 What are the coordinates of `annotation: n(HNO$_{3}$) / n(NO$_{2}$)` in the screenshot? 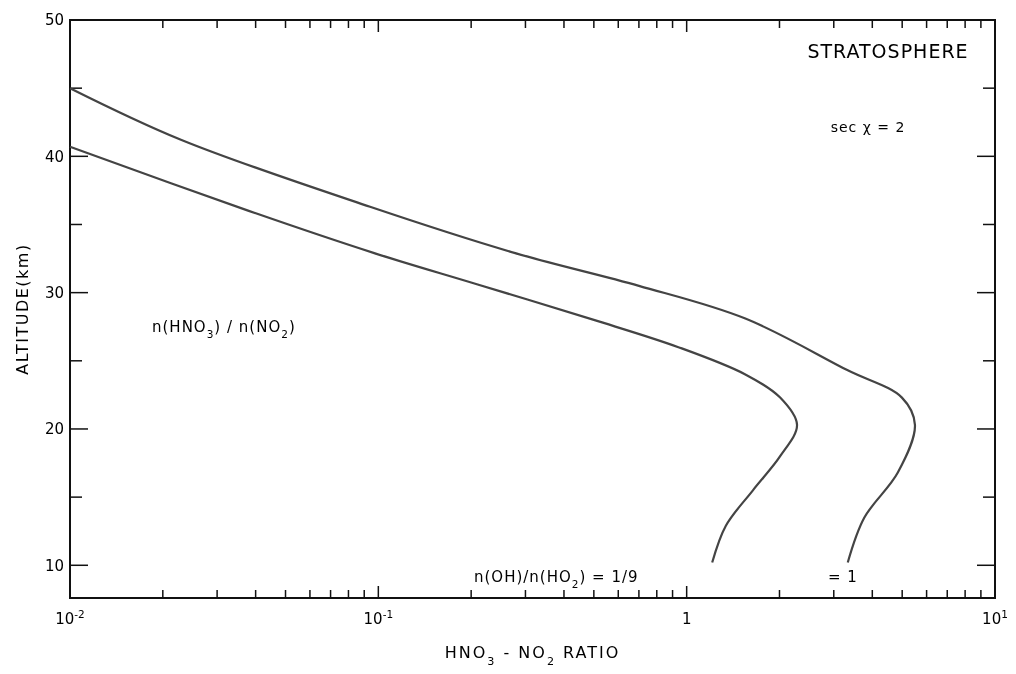 It's located at (224, 329).